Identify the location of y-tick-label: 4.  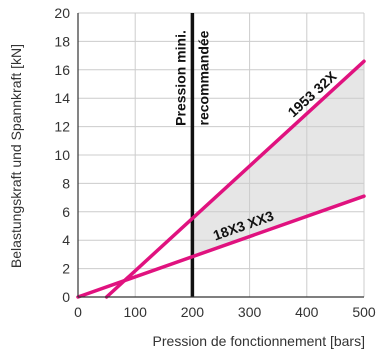
(66, 240).